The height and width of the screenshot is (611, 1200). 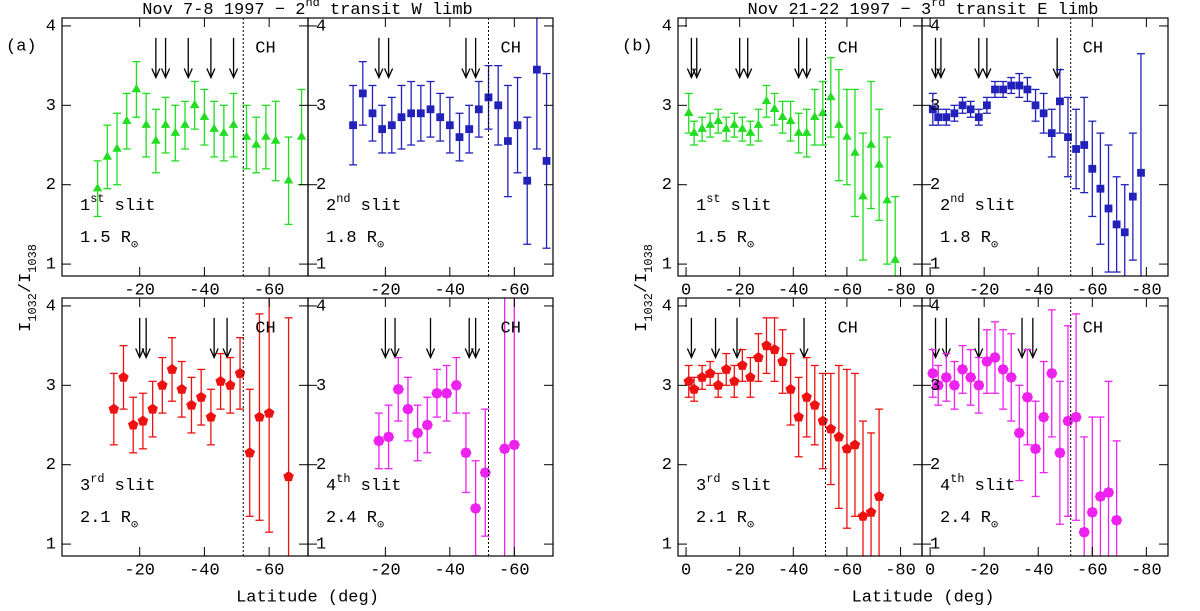 What do you see at coordinates (28, 288) in the screenshot?
I see `y-axis-label: I1032/I1038` at bounding box center [28, 288].